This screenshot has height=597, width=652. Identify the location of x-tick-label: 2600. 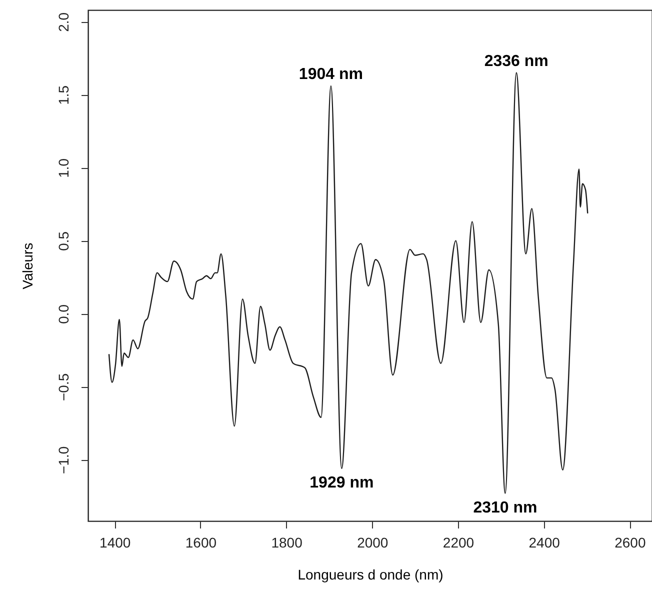
(630, 542).